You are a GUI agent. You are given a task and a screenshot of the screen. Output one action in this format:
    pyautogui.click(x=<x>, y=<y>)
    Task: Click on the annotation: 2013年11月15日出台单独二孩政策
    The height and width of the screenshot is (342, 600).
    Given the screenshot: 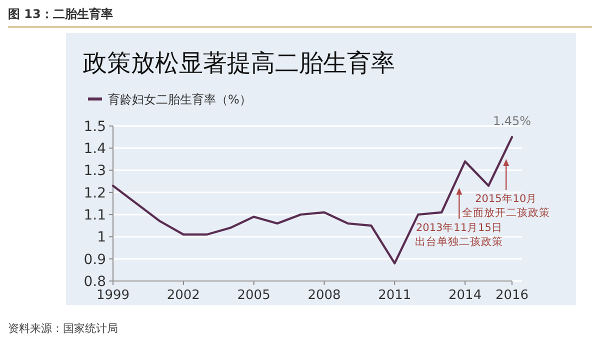 What is the action you would take?
    pyautogui.click(x=459, y=235)
    